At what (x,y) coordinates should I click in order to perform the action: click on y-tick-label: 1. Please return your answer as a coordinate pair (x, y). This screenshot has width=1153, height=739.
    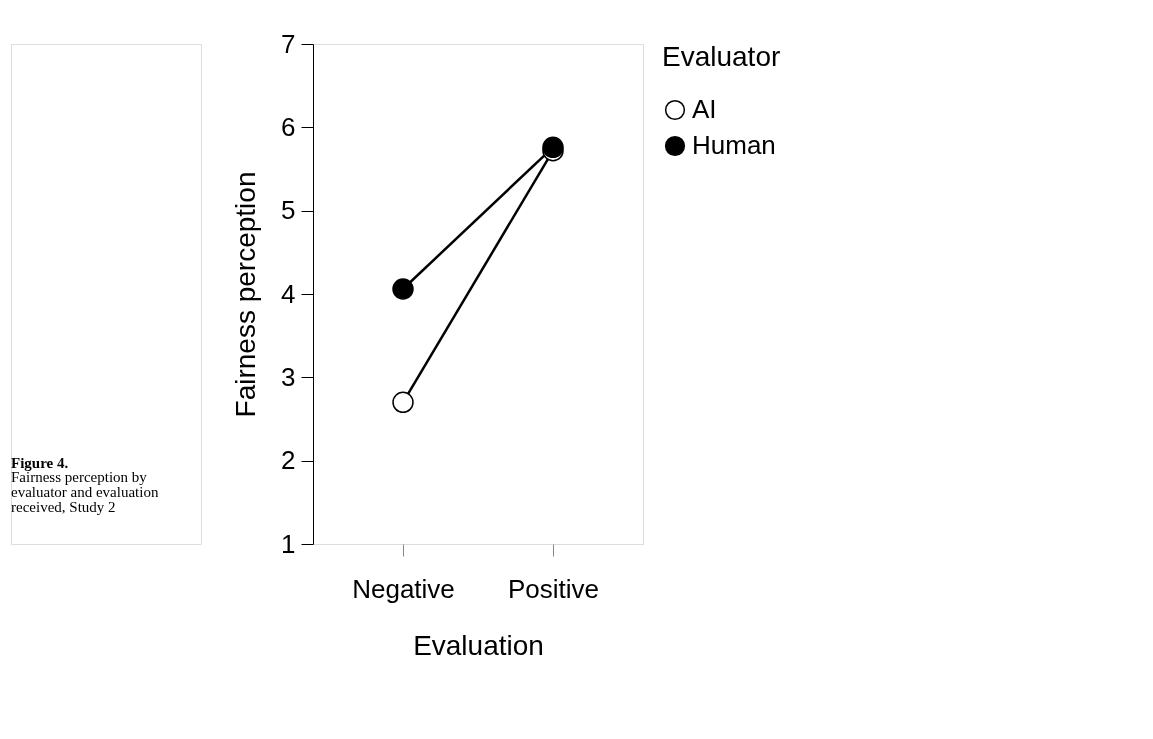
    Looking at the image, I should click on (288, 543).